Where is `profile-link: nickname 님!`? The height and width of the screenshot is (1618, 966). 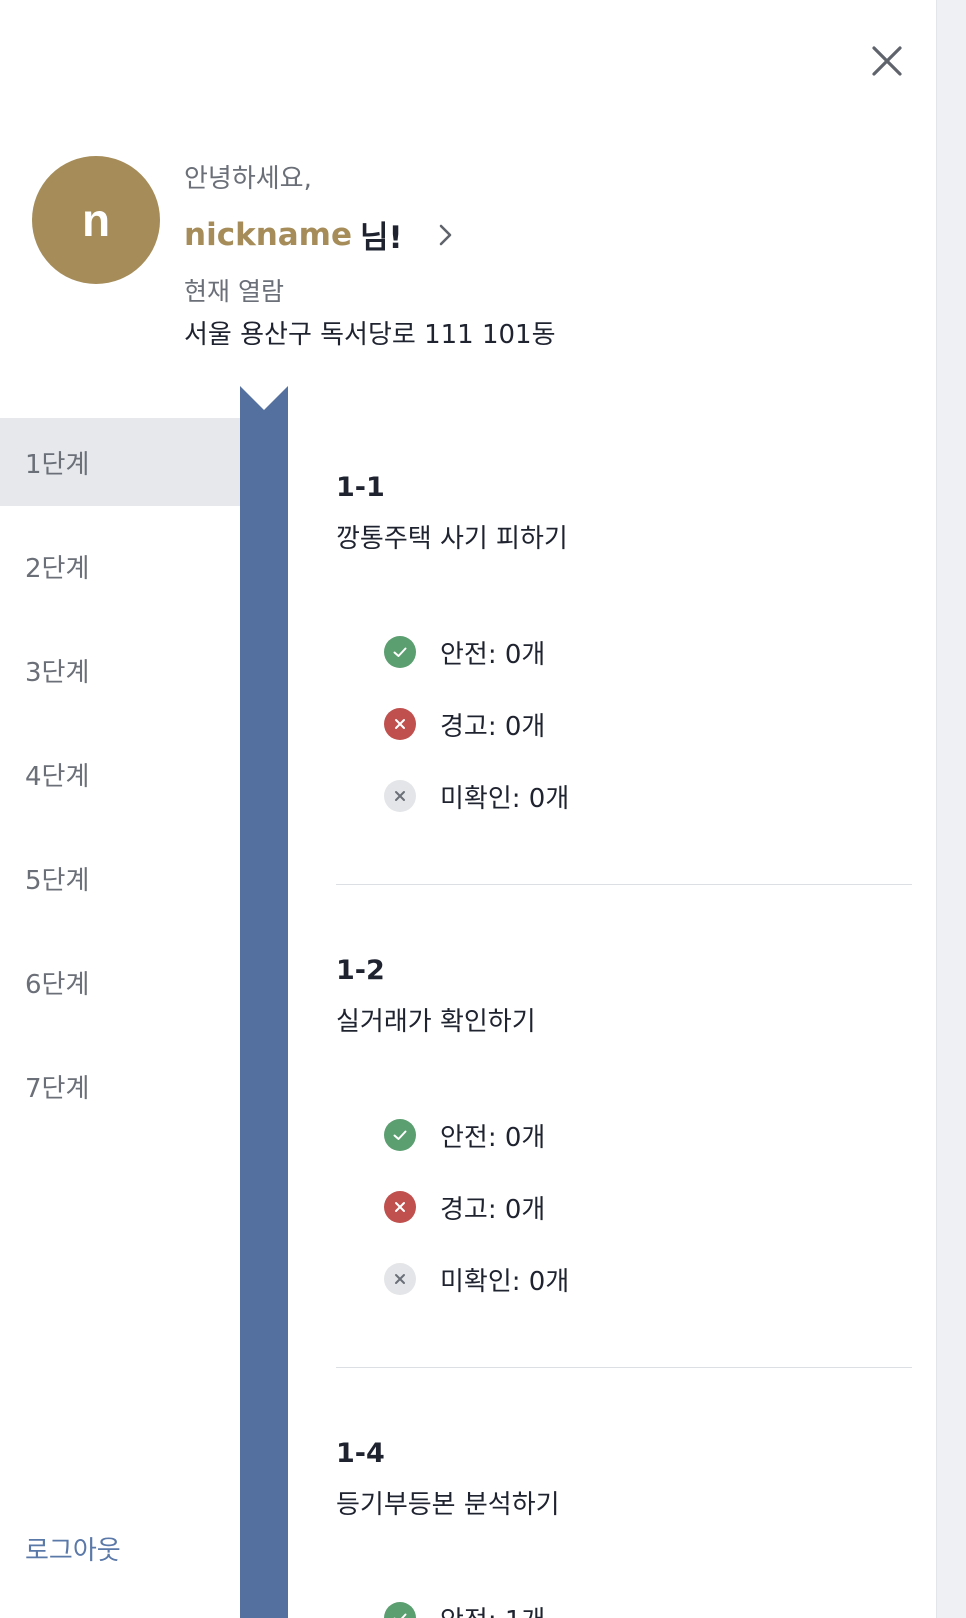 profile-link: nickname 님! is located at coordinates (321, 234).